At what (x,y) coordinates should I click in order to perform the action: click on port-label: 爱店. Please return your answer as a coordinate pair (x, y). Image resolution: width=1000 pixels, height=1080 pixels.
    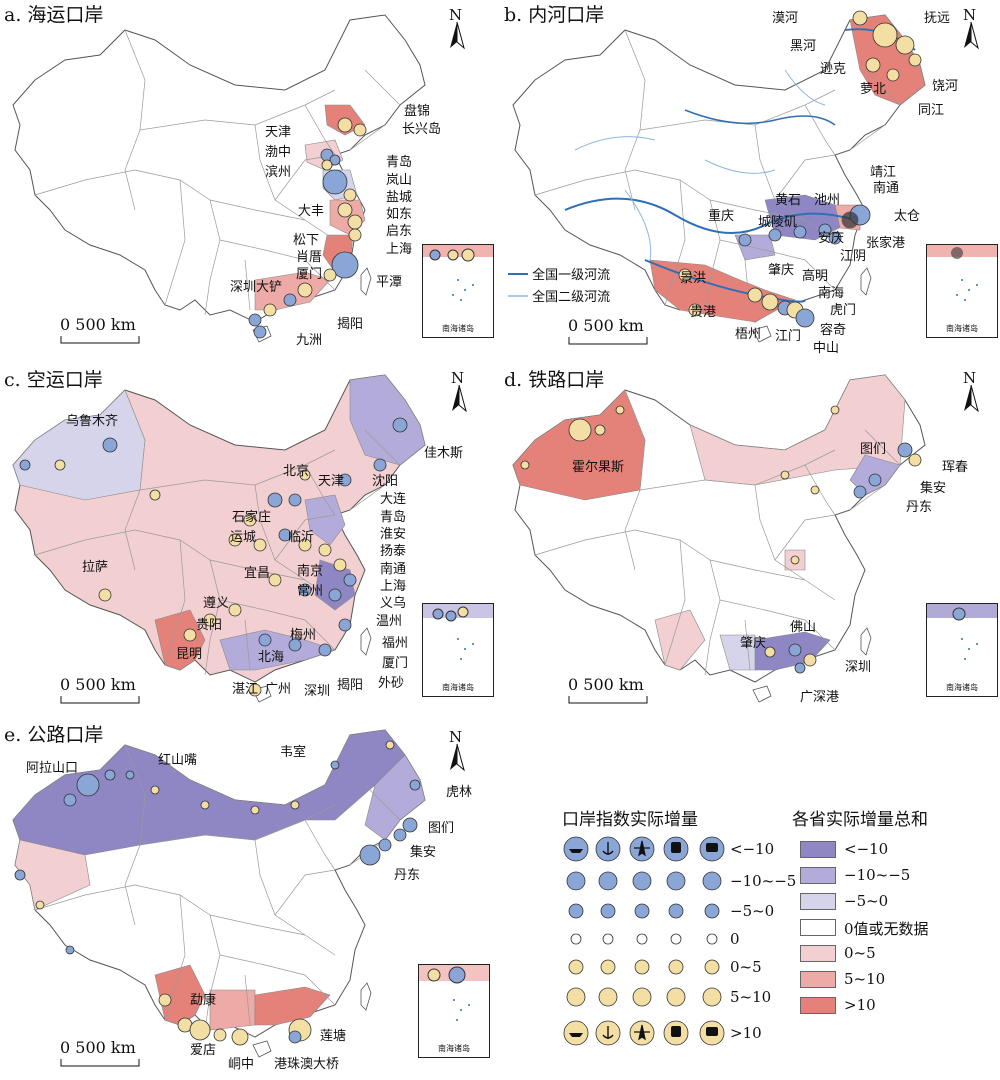
    Looking at the image, I should click on (203, 1050).